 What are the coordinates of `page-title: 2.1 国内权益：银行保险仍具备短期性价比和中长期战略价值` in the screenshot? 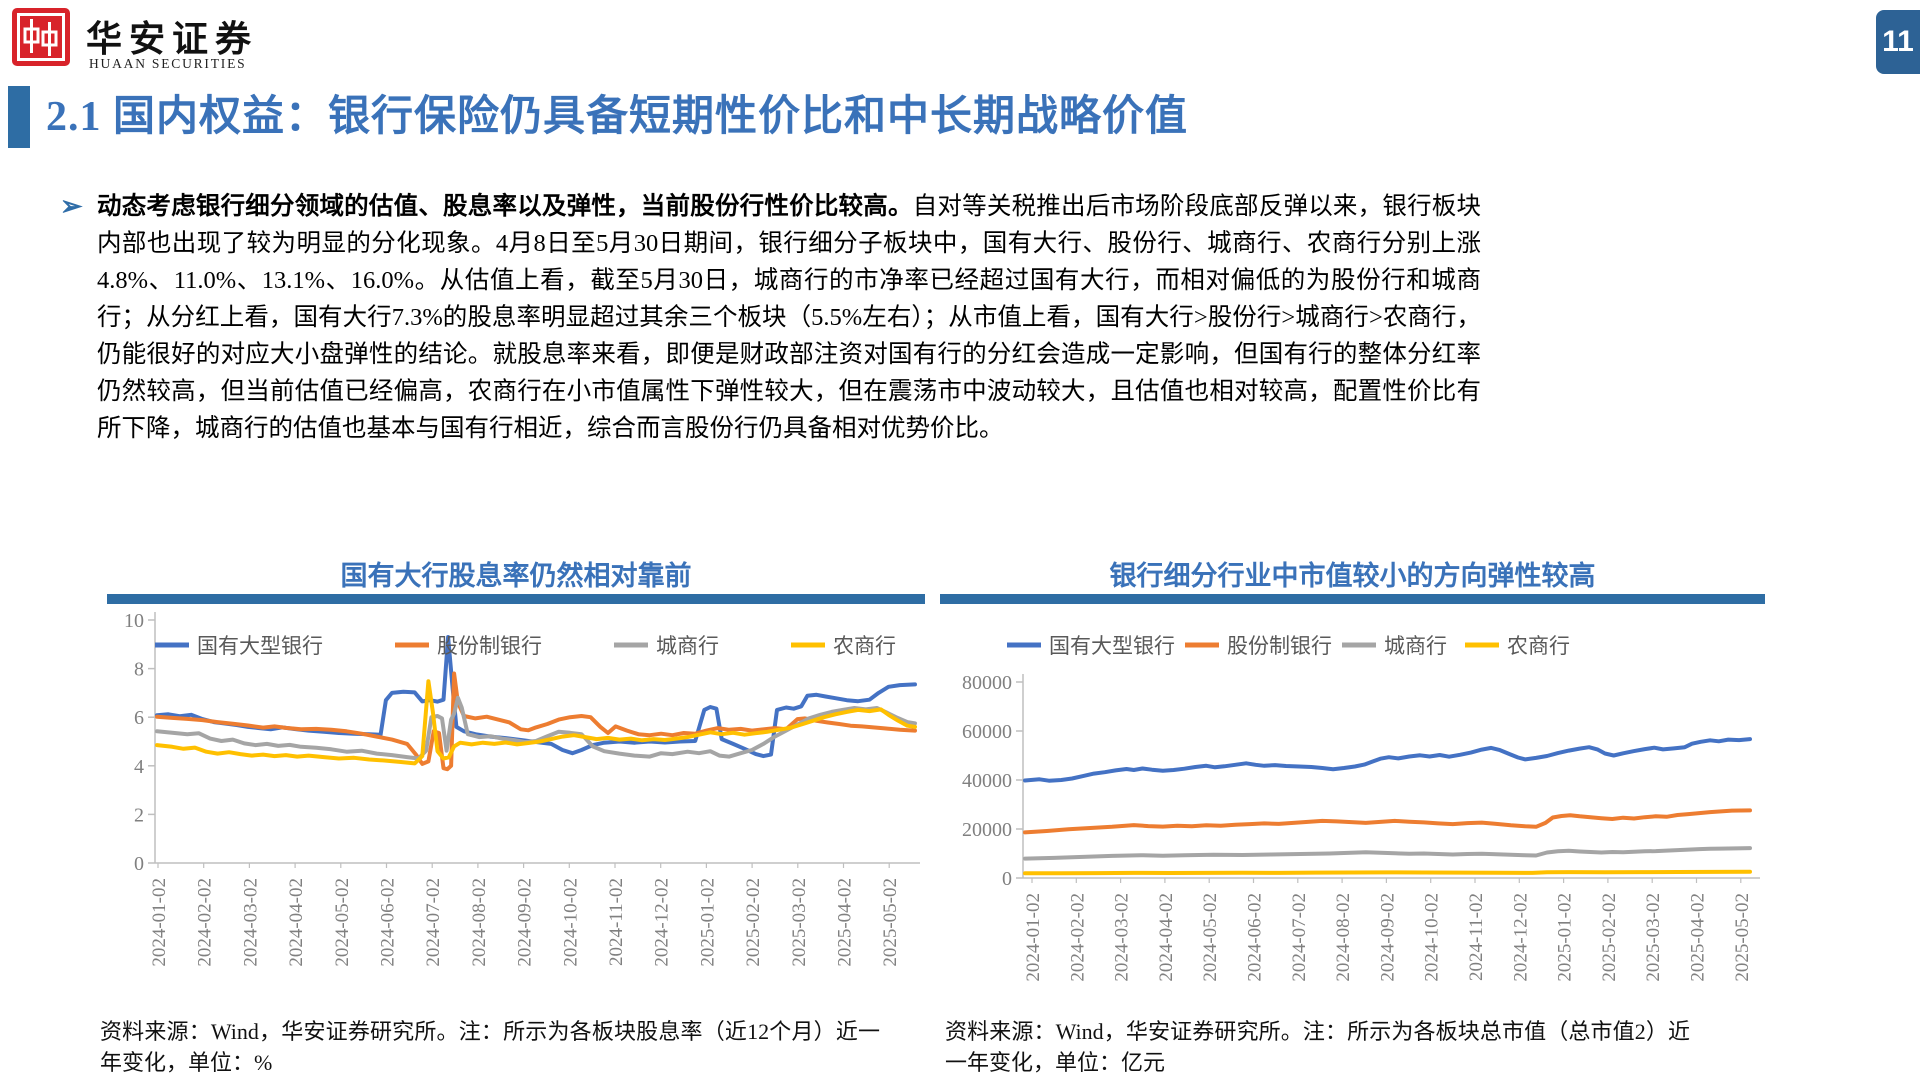 It's located at (617, 117).